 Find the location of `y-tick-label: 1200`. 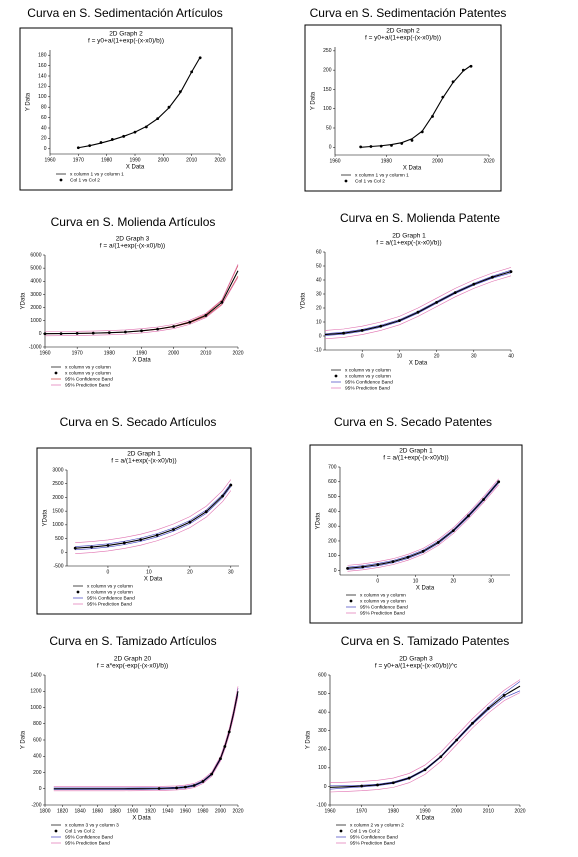

y-tick-label: 1200 is located at coordinates (35, 692).